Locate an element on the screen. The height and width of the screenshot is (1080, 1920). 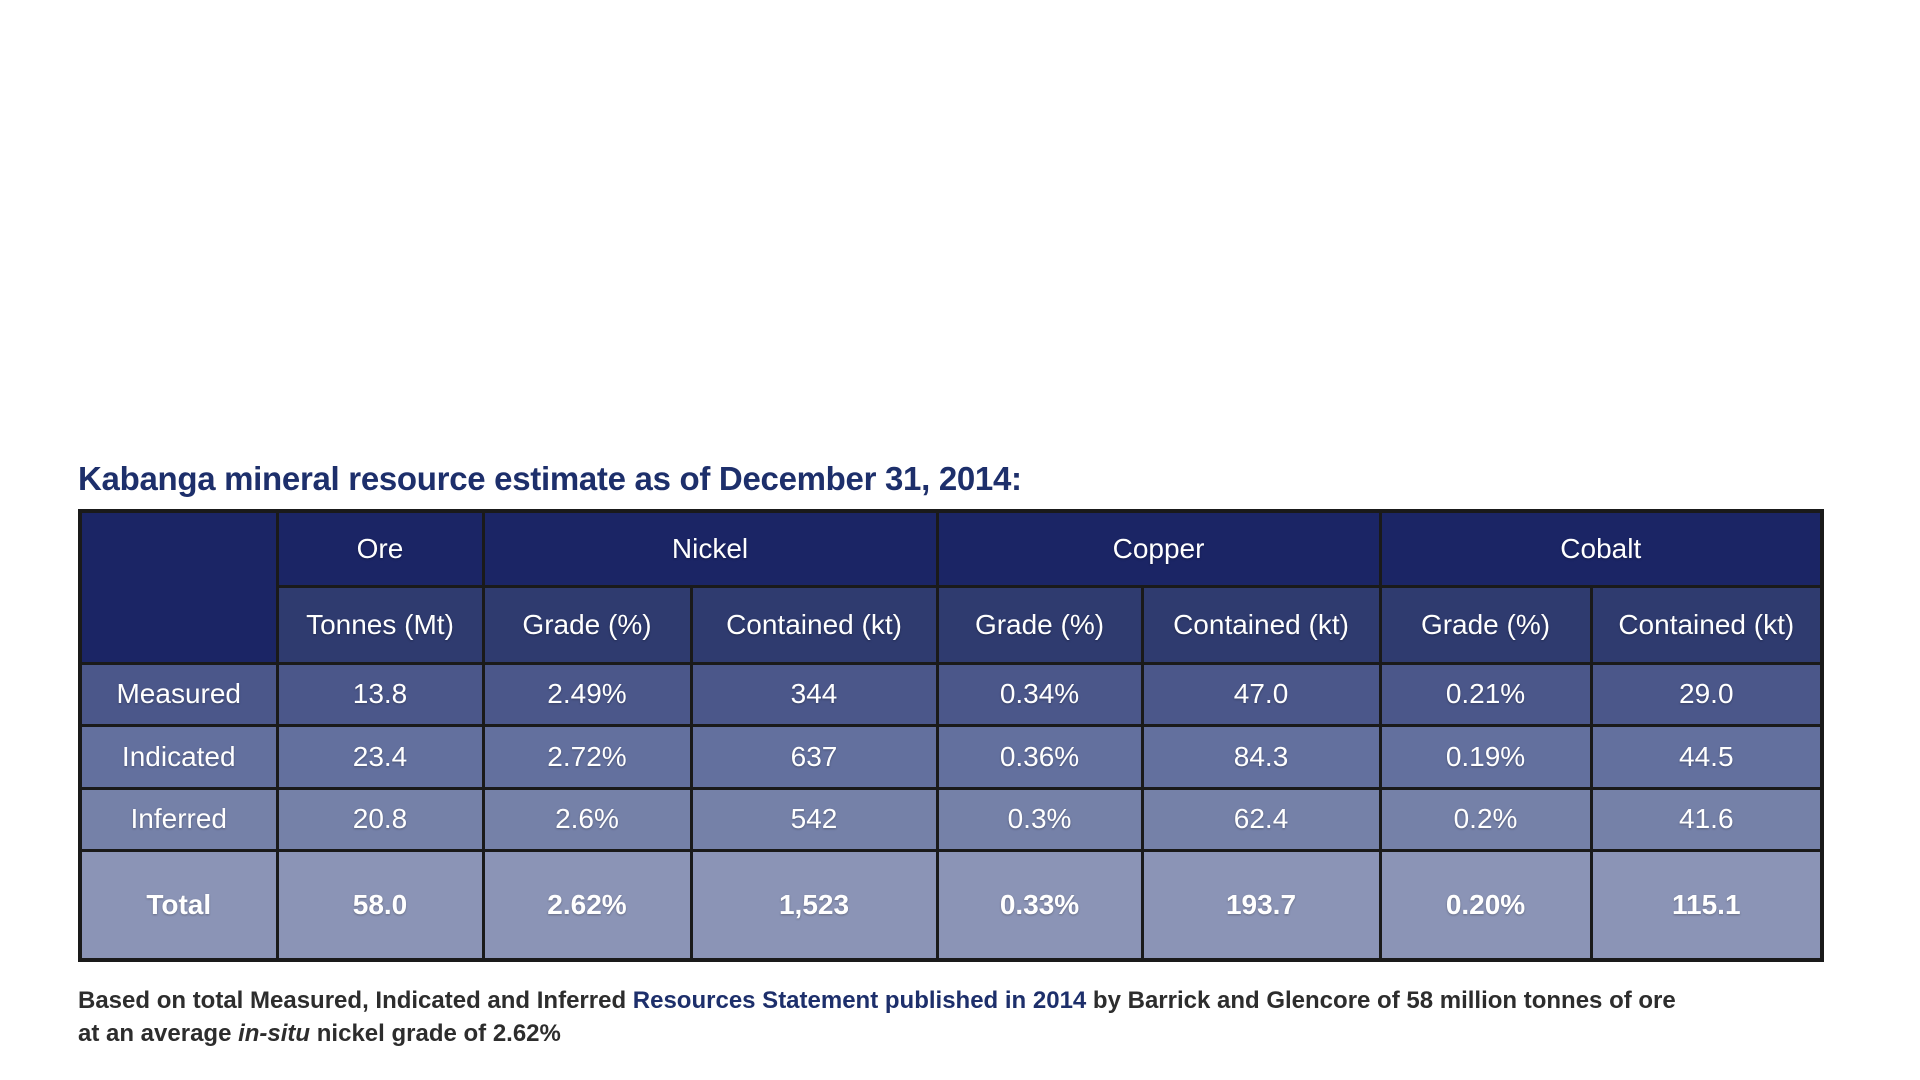
cell: 0.19% is located at coordinates (1485, 756).